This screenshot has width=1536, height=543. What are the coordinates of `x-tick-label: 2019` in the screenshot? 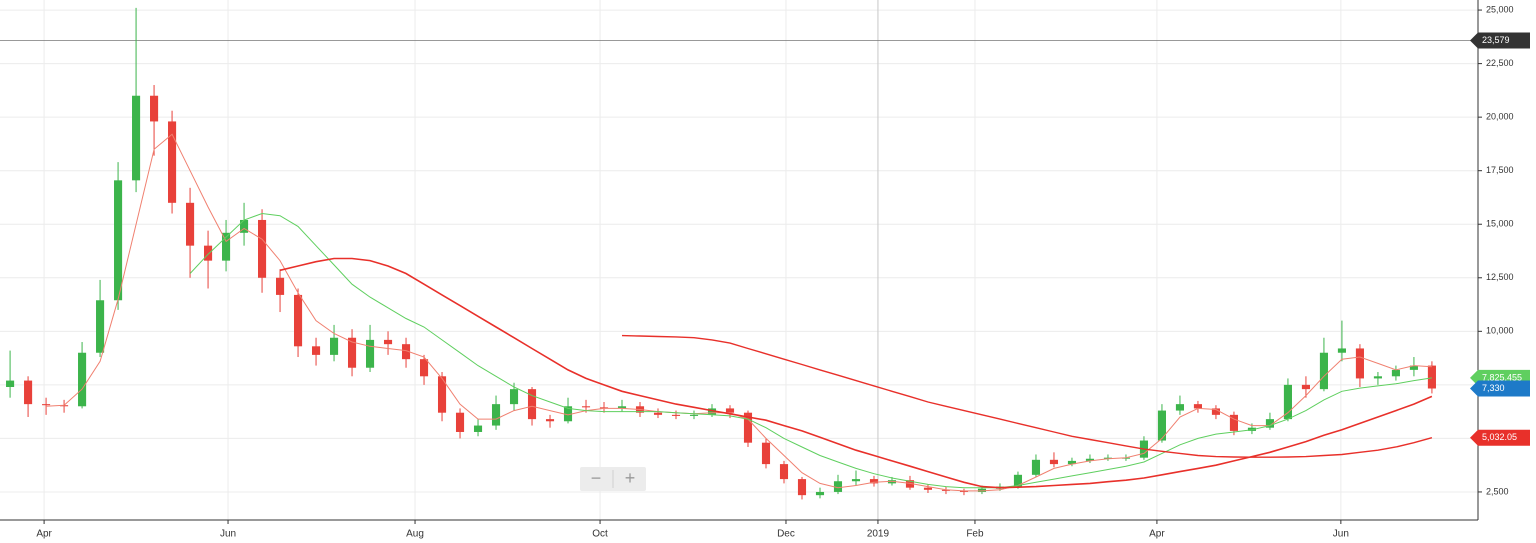 It's located at (878, 534).